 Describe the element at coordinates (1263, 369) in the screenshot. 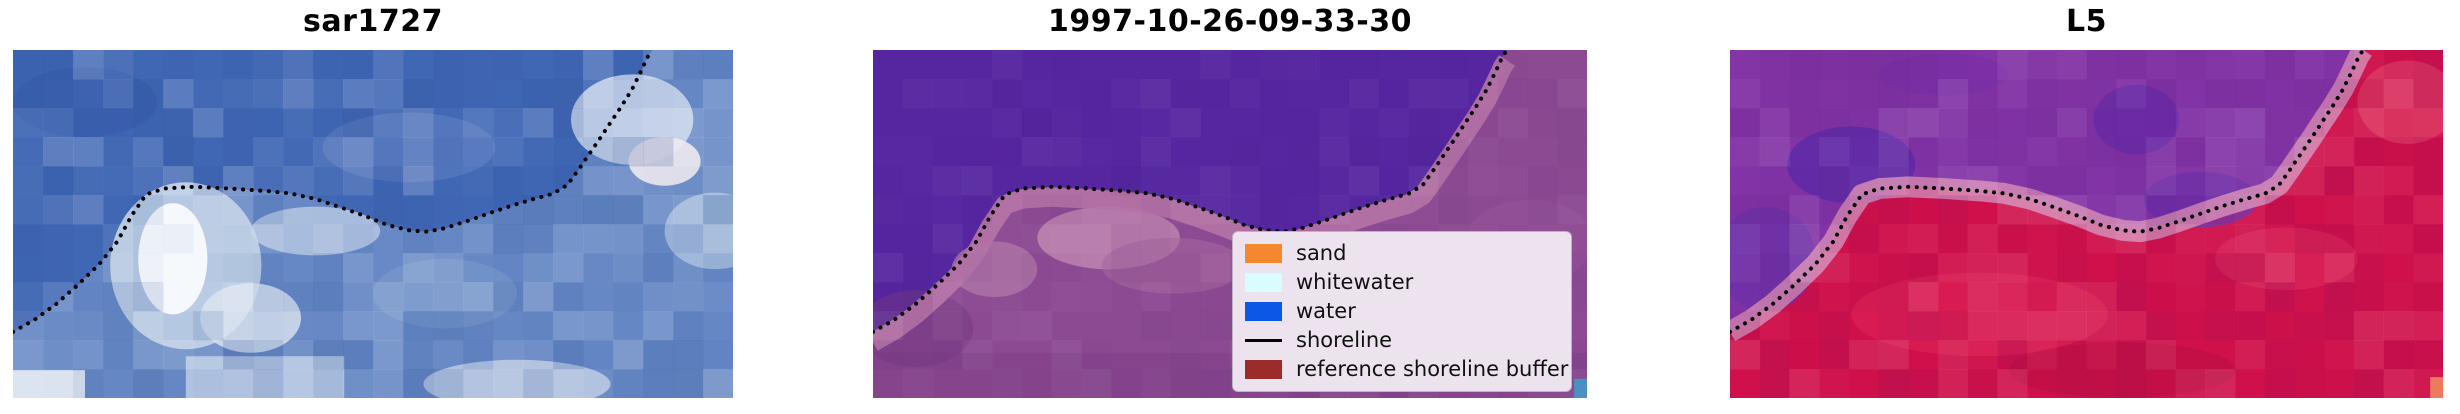

I see `reference-buffer-swatch` at that location.